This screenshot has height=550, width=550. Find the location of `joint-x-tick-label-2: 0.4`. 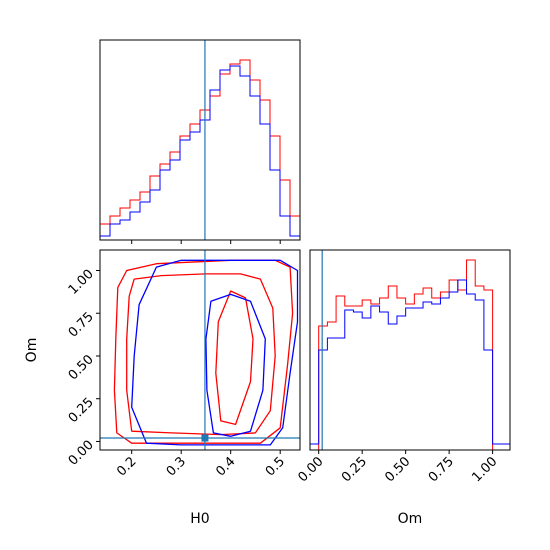

joint-x-tick-label-2: 0.4 is located at coordinates (225, 466).